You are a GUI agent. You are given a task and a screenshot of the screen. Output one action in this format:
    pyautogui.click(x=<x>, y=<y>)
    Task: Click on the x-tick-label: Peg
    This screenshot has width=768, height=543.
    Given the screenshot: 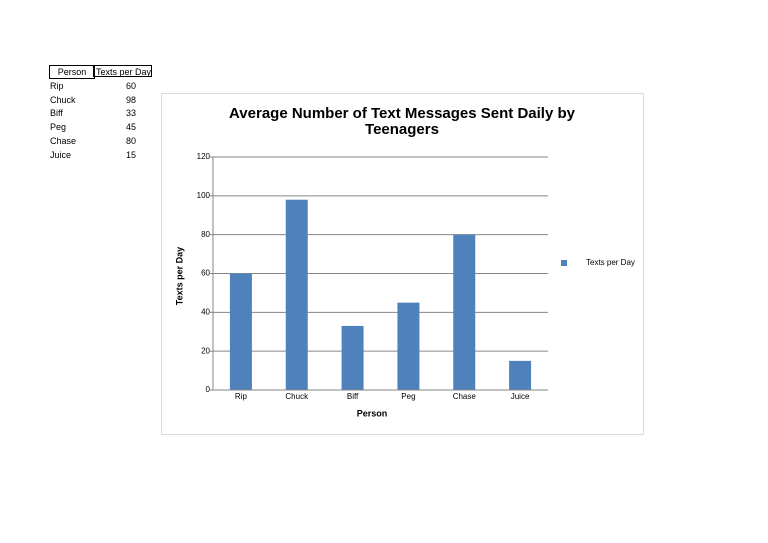 What is the action you would take?
    pyautogui.click(x=408, y=396)
    